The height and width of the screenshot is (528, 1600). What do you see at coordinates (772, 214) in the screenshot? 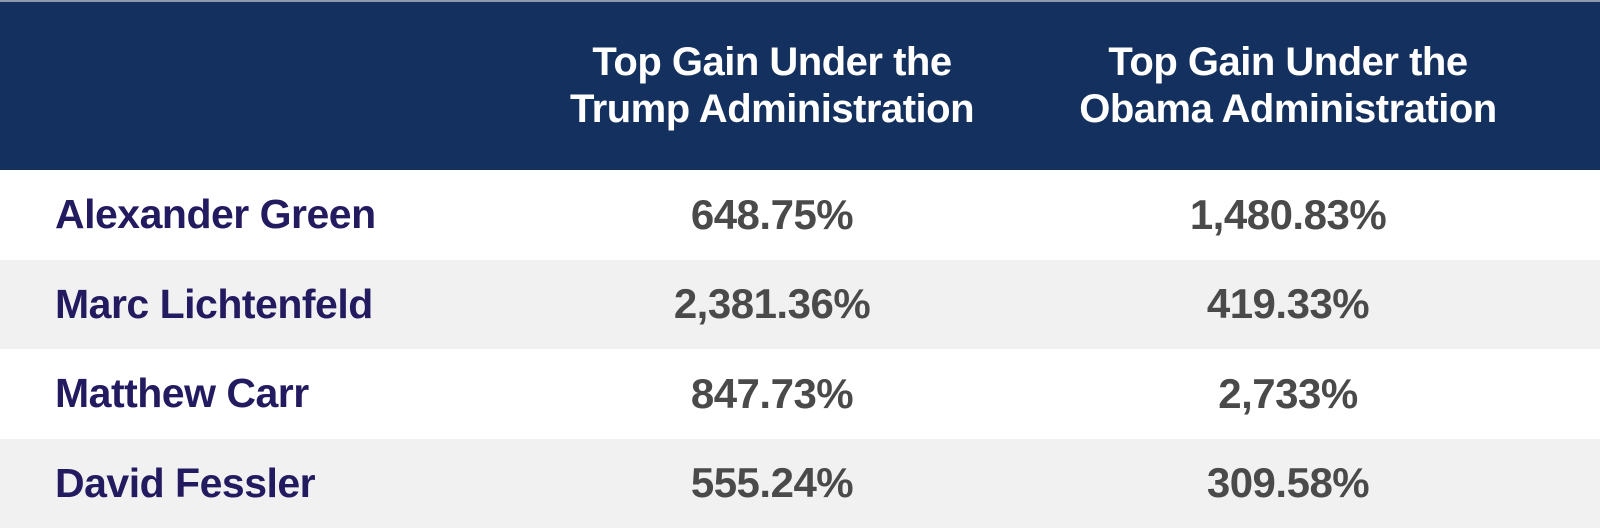
I see `trump-gain-value: 648.75%` at bounding box center [772, 214].